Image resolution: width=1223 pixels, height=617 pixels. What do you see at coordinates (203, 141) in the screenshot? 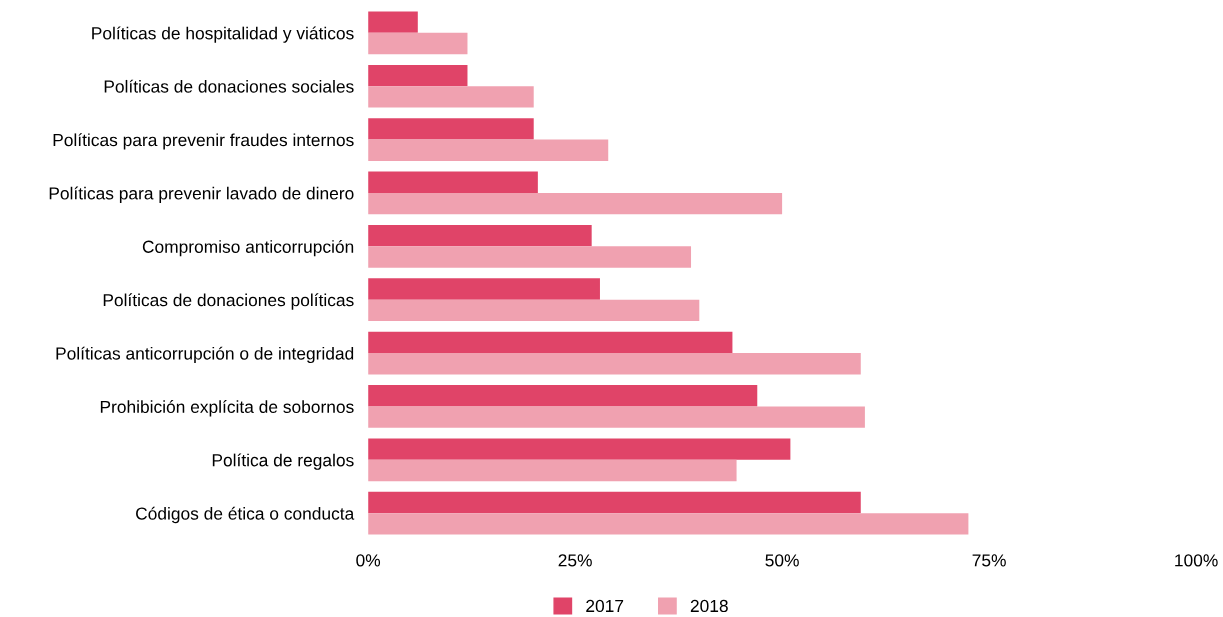
I see `y-tick-label: Políticas para prevenir fraudes internos` at bounding box center [203, 141].